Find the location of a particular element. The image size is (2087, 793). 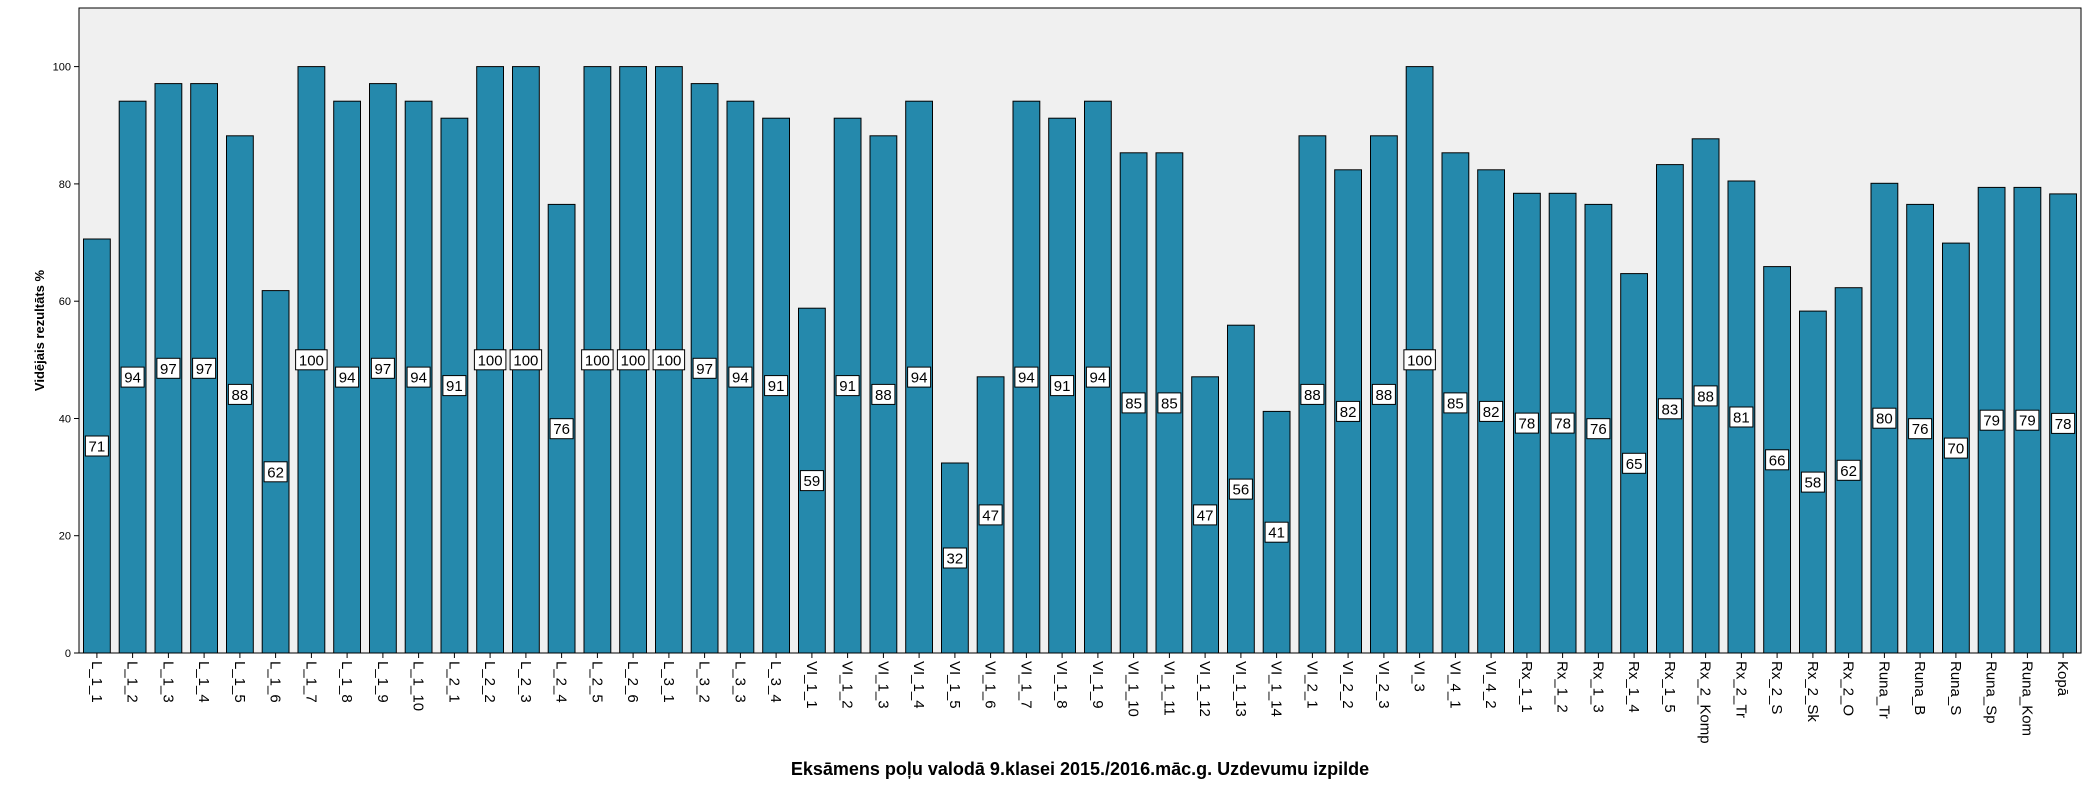

data-label-L_1_2: 94 is located at coordinates (132, 378).